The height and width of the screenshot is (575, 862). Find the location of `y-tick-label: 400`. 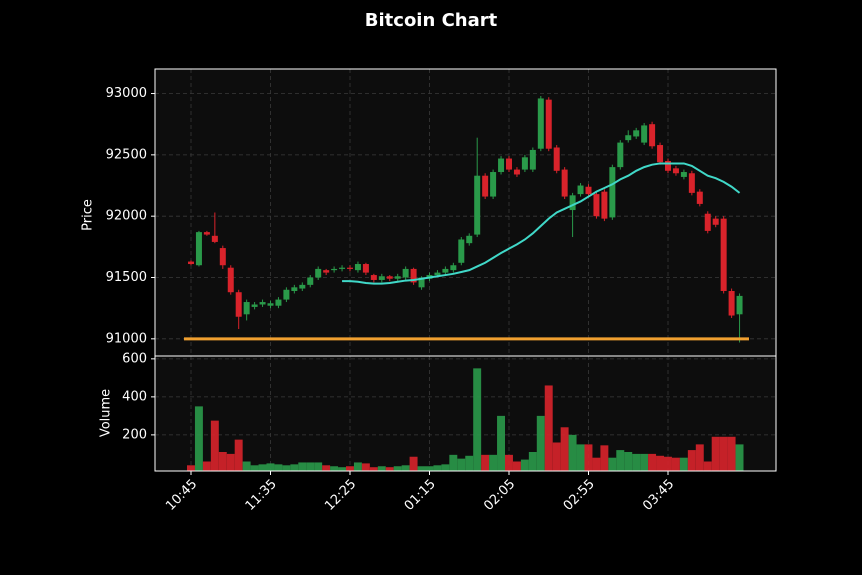

y-tick-label: 400 is located at coordinates (134, 396).